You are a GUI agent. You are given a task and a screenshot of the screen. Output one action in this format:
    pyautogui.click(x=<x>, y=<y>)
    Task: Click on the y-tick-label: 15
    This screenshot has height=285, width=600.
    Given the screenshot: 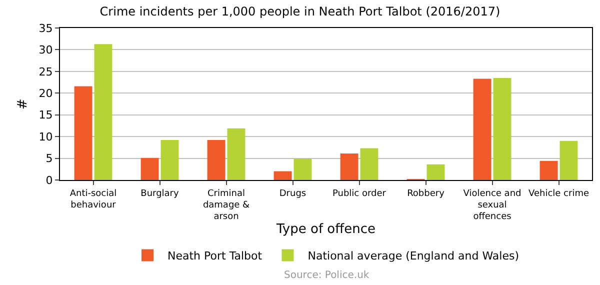 What is the action you would take?
    pyautogui.click(x=45, y=115)
    